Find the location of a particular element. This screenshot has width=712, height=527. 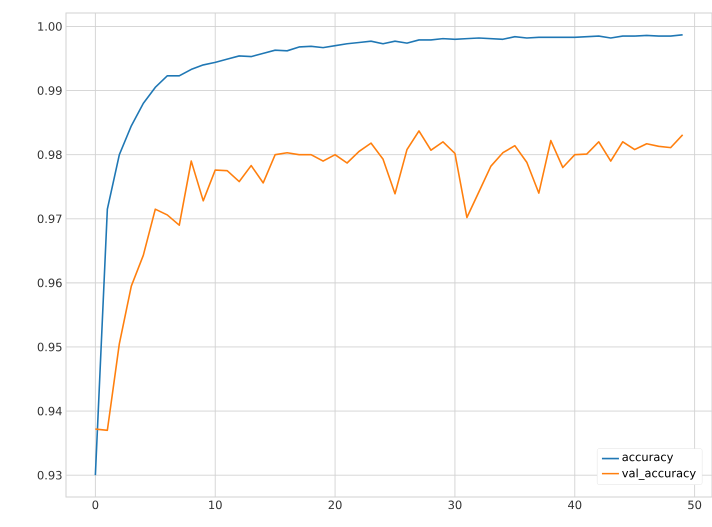

y-tick-label: 1.00 is located at coordinates (50, 26).